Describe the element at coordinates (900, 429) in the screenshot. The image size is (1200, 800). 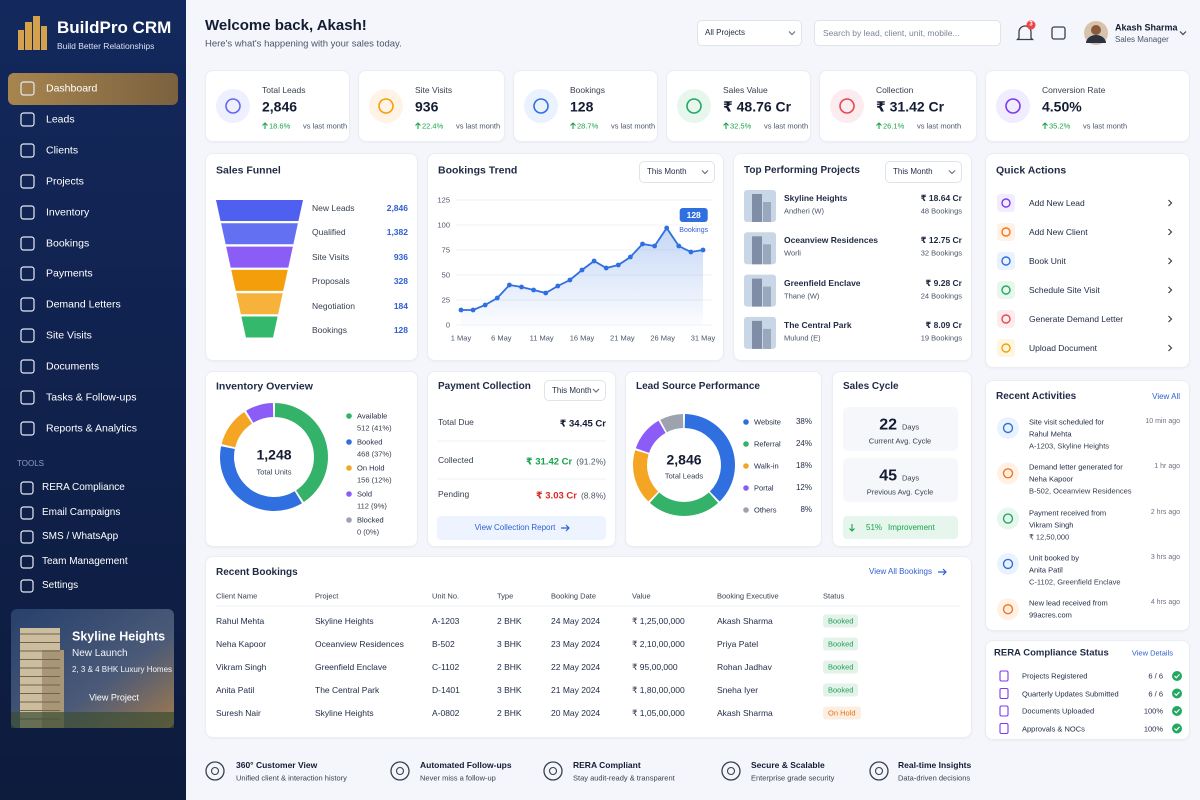
I see `cycle-box` at that location.